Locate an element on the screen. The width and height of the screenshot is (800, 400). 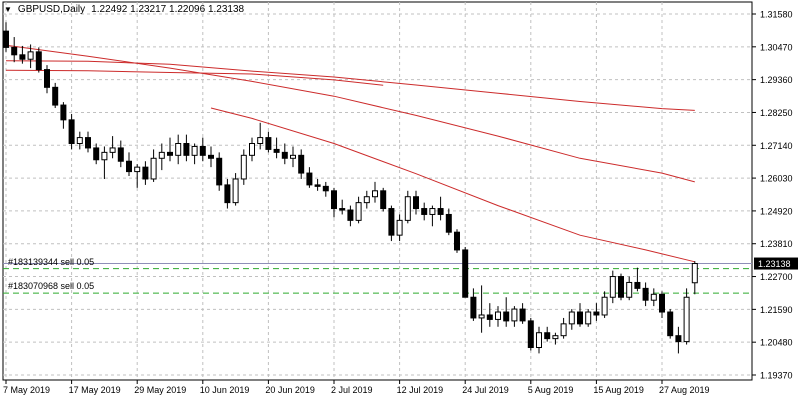
date-tick-label: 20 Jun 2019 is located at coordinates (290, 390).